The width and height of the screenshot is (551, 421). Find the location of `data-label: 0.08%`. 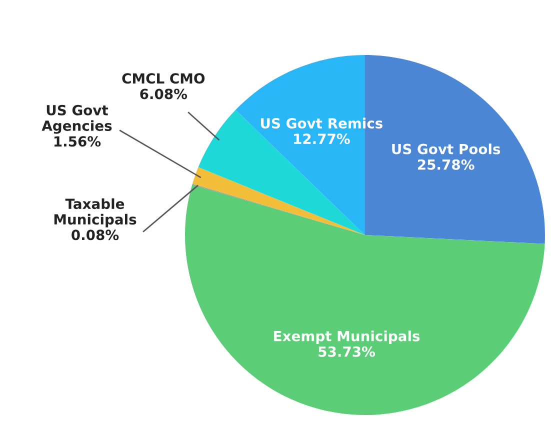

data-label: 0.08% is located at coordinates (95, 235).